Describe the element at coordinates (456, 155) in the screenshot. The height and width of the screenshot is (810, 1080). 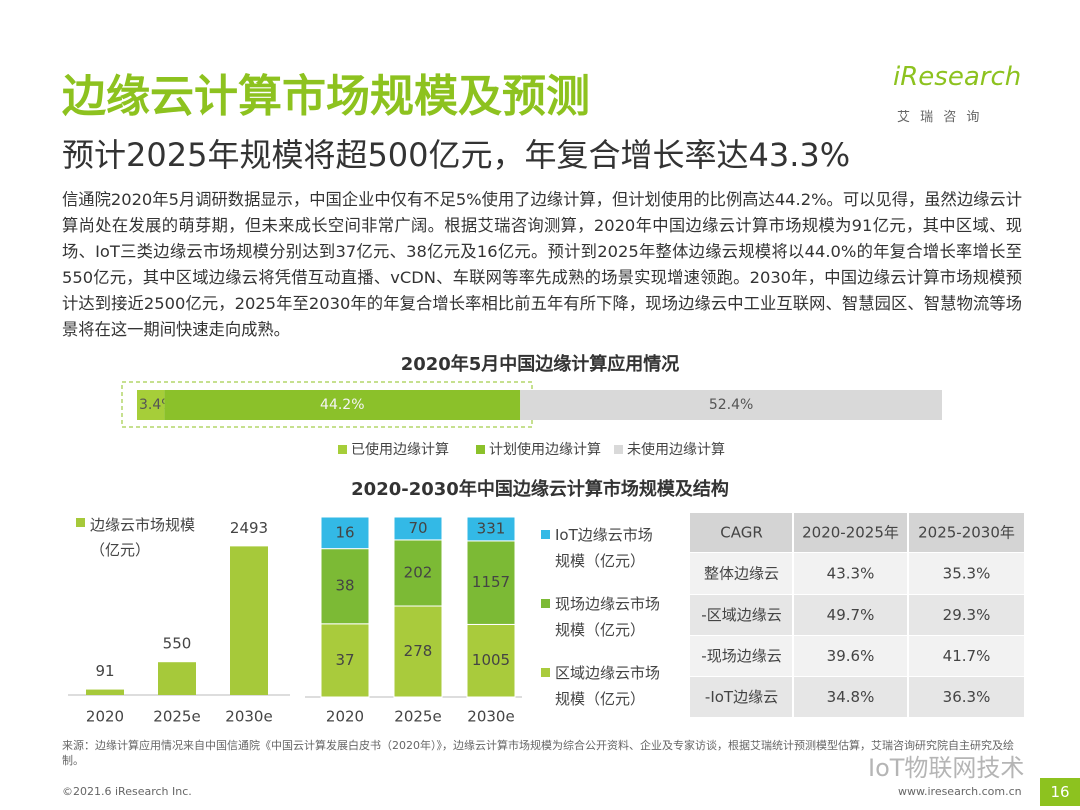
I see `subtitle: 预计2025年规模将超500亿元，年复合增长率达43.3%` at that location.